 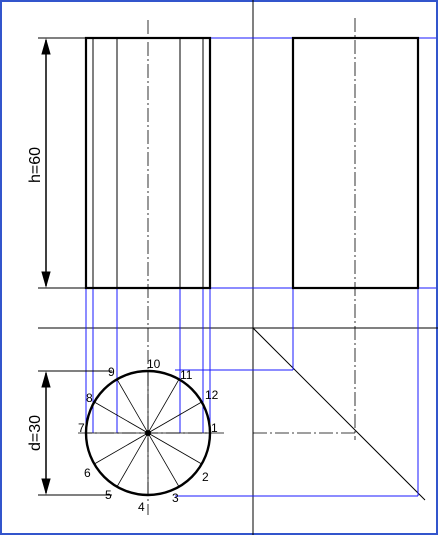 I want to click on front-view, so click(x=148, y=163).